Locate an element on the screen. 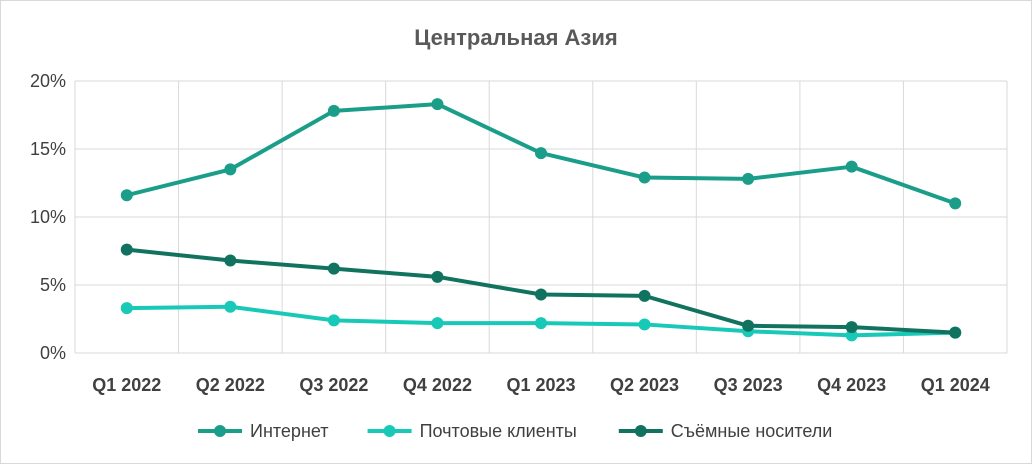 This screenshot has width=1032, height=464. y-tick-label: 10% is located at coordinates (48, 217).